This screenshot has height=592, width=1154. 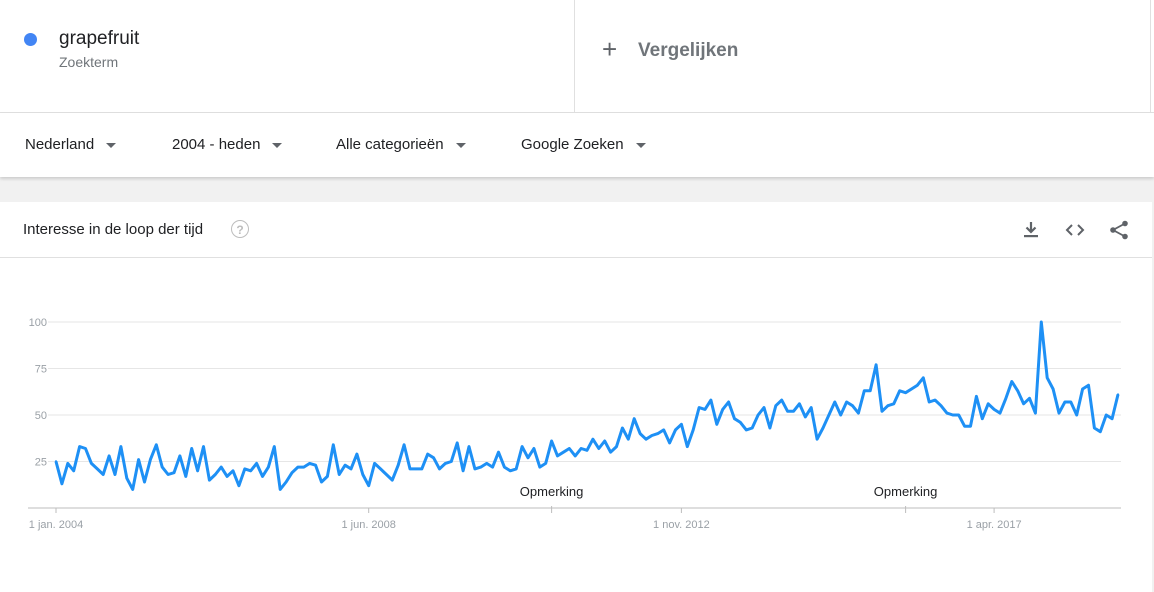 I want to click on search-property-dropdown-label: Google Zoeken, so click(x=572, y=144).